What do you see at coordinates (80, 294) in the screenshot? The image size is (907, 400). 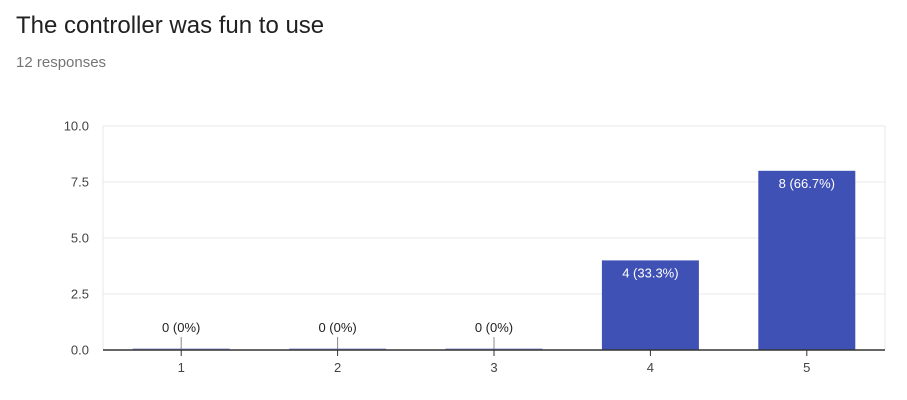 I see `y-tick-label: 2.5` at bounding box center [80, 294].